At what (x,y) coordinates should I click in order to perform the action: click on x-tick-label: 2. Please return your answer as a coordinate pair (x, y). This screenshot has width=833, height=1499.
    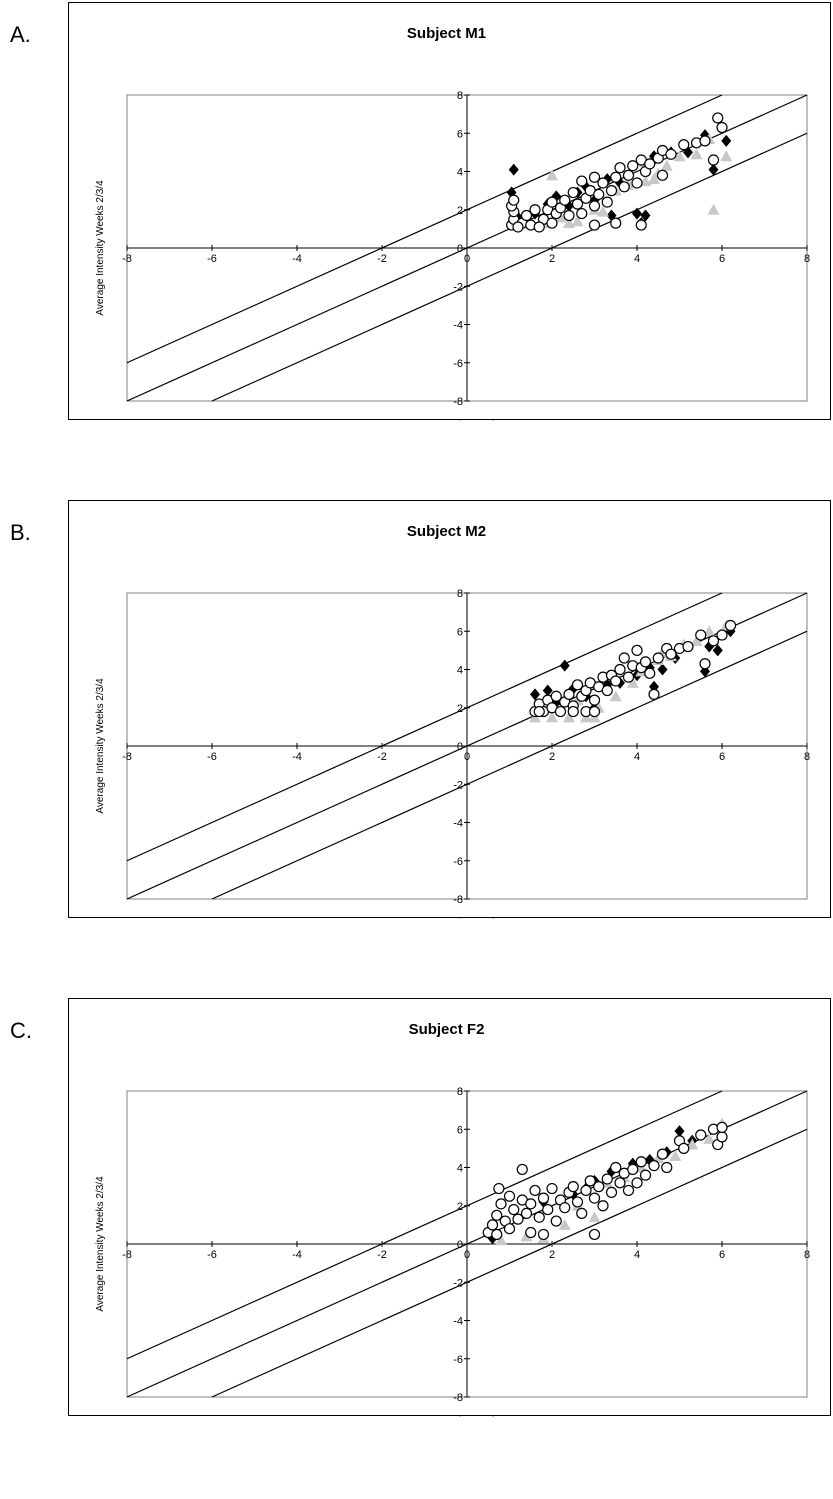
    Looking at the image, I should click on (552, 1255).